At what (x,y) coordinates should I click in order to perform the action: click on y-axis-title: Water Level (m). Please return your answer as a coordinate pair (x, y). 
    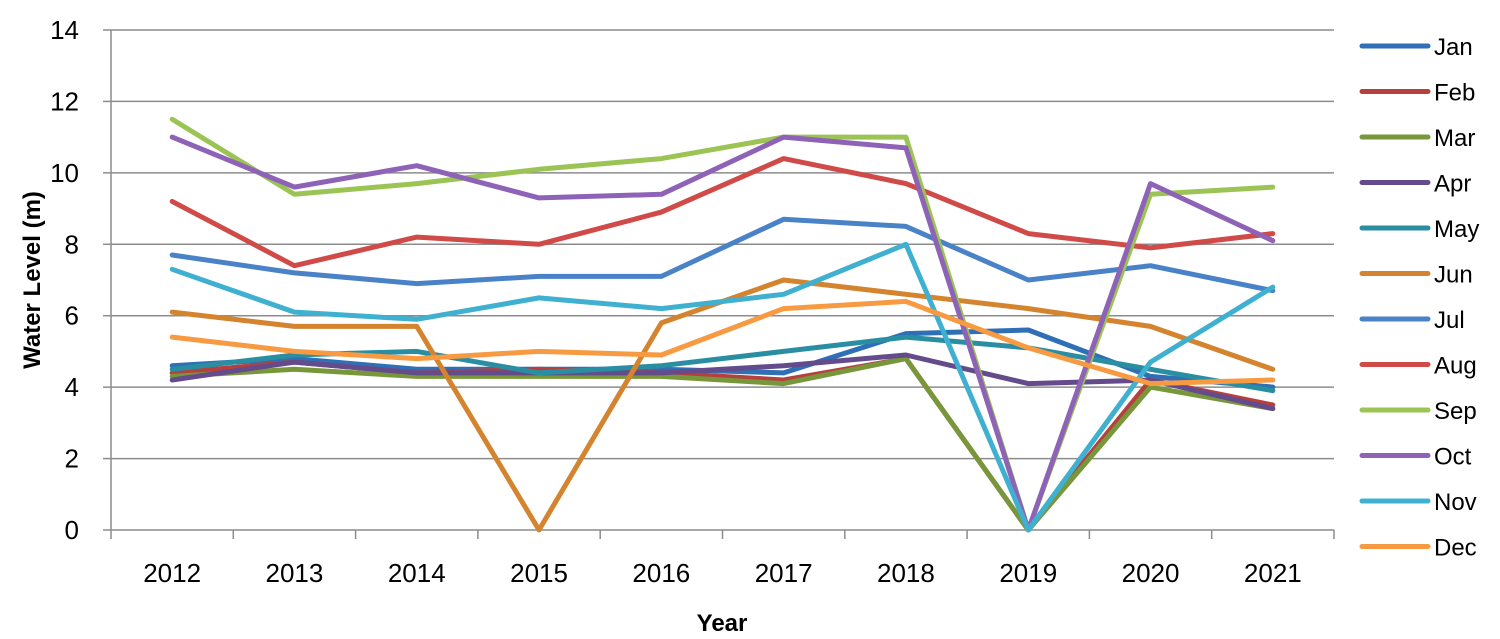
    Looking at the image, I should click on (32, 280).